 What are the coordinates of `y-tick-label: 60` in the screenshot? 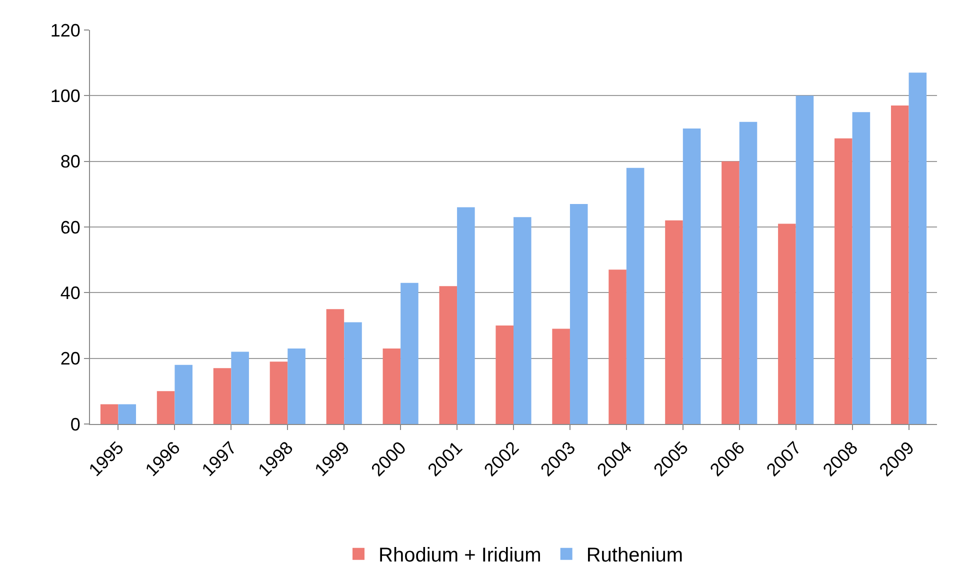 It's located at (70, 227).